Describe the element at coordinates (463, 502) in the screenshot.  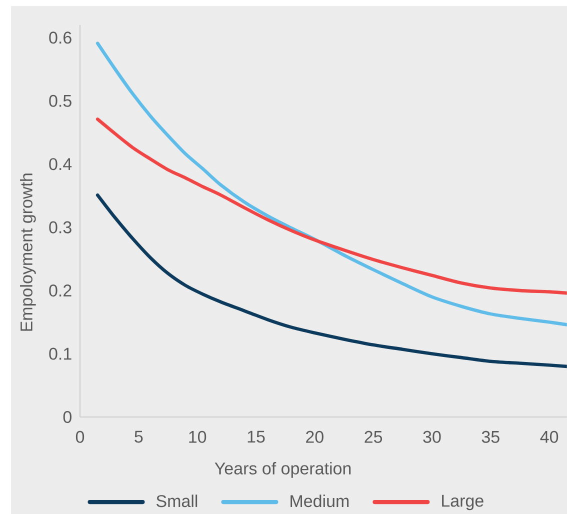
I see `legend-label: Large` at that location.